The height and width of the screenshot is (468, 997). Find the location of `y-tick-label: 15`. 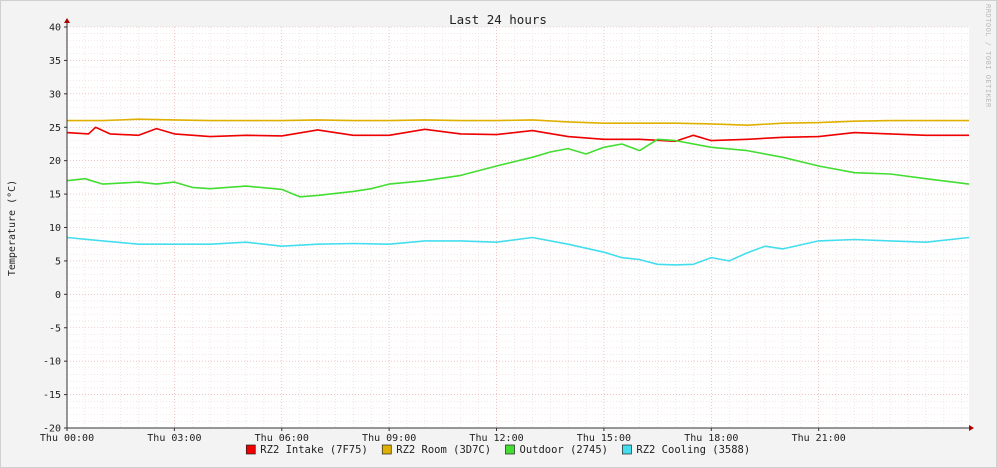

y-tick-label: 15 is located at coordinates (55, 195).